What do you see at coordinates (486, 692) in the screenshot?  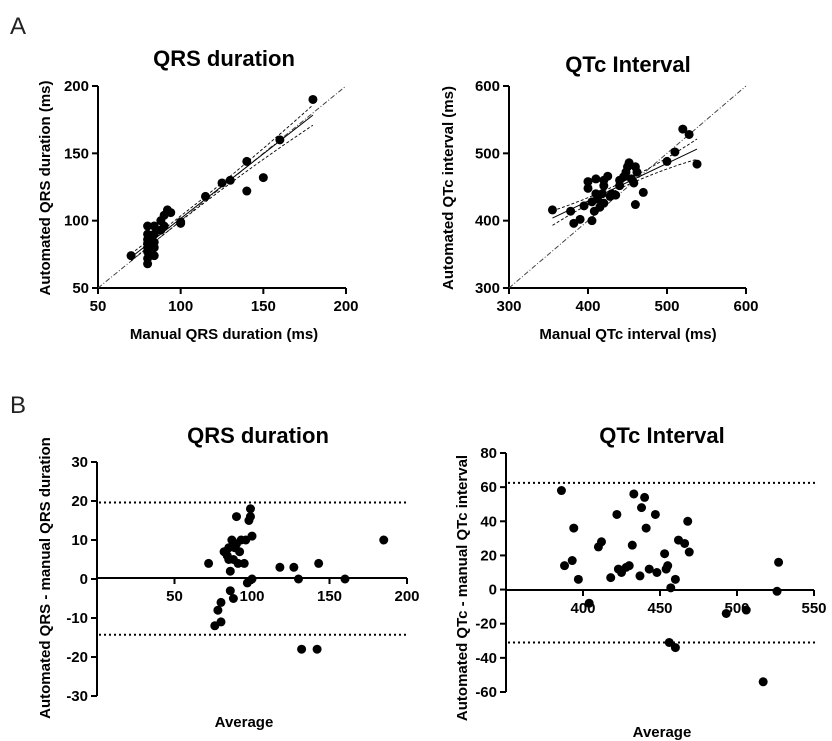 I see `y-tick-label: -60` at bounding box center [486, 692].